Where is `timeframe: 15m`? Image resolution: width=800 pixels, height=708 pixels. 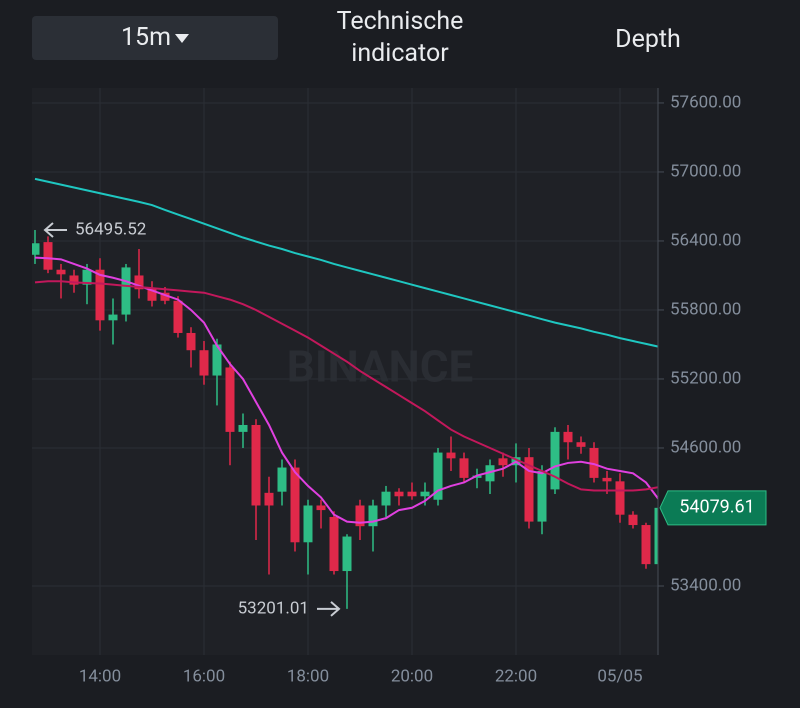 timeframe: 15m is located at coordinates (146, 37).